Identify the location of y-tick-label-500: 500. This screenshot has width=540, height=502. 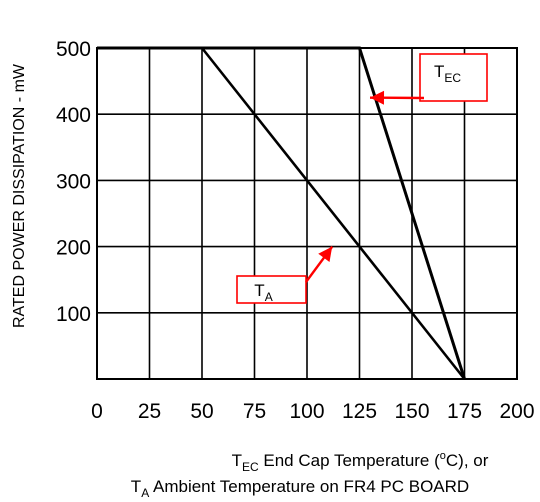
(73, 49).